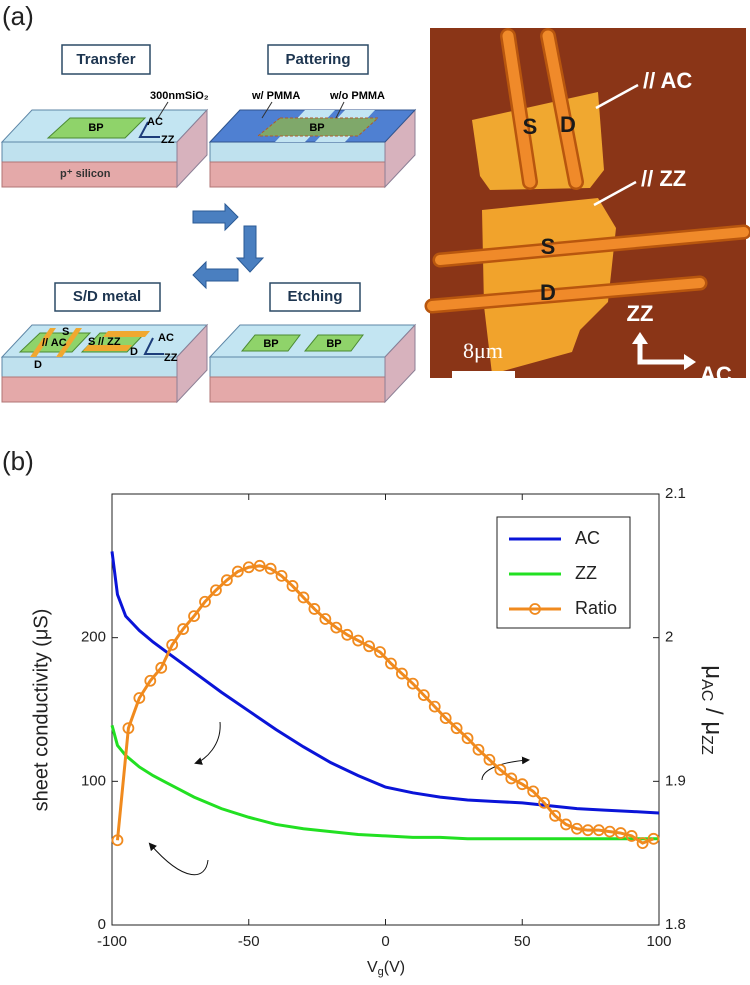 This screenshot has width=750, height=985. I want to click on x-axis-label-sub: g, so click(381, 972).